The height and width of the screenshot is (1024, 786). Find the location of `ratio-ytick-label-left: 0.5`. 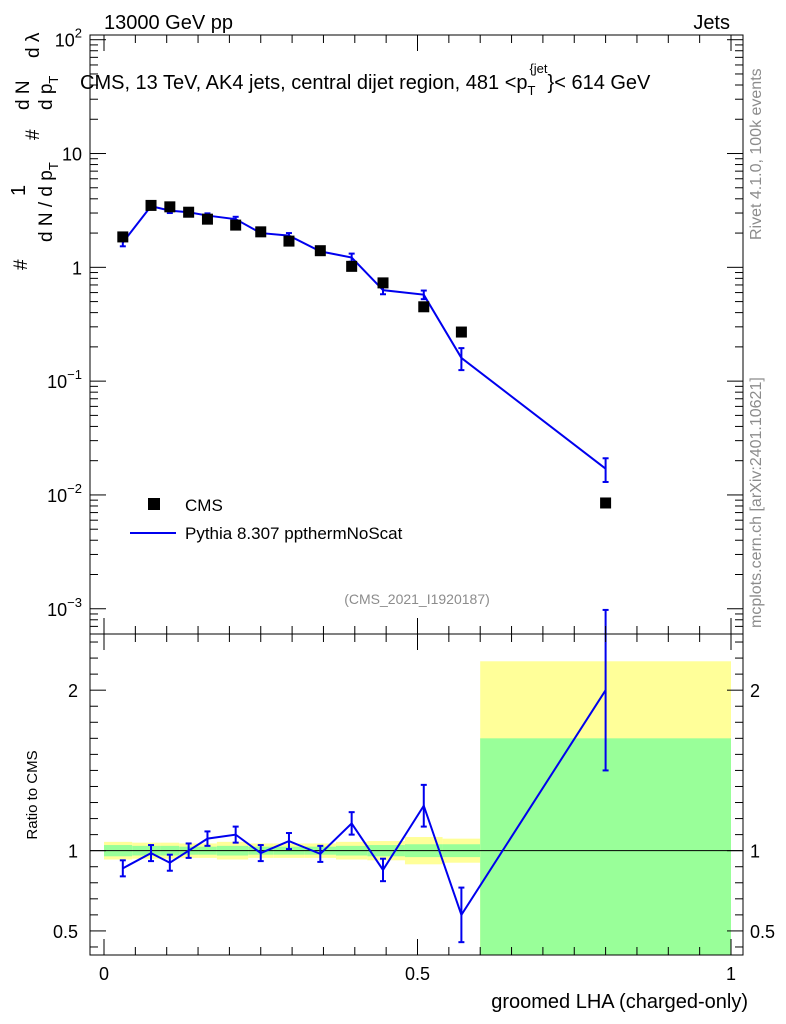

ratio-ytick-label-left: 0.5 is located at coordinates (65, 932).